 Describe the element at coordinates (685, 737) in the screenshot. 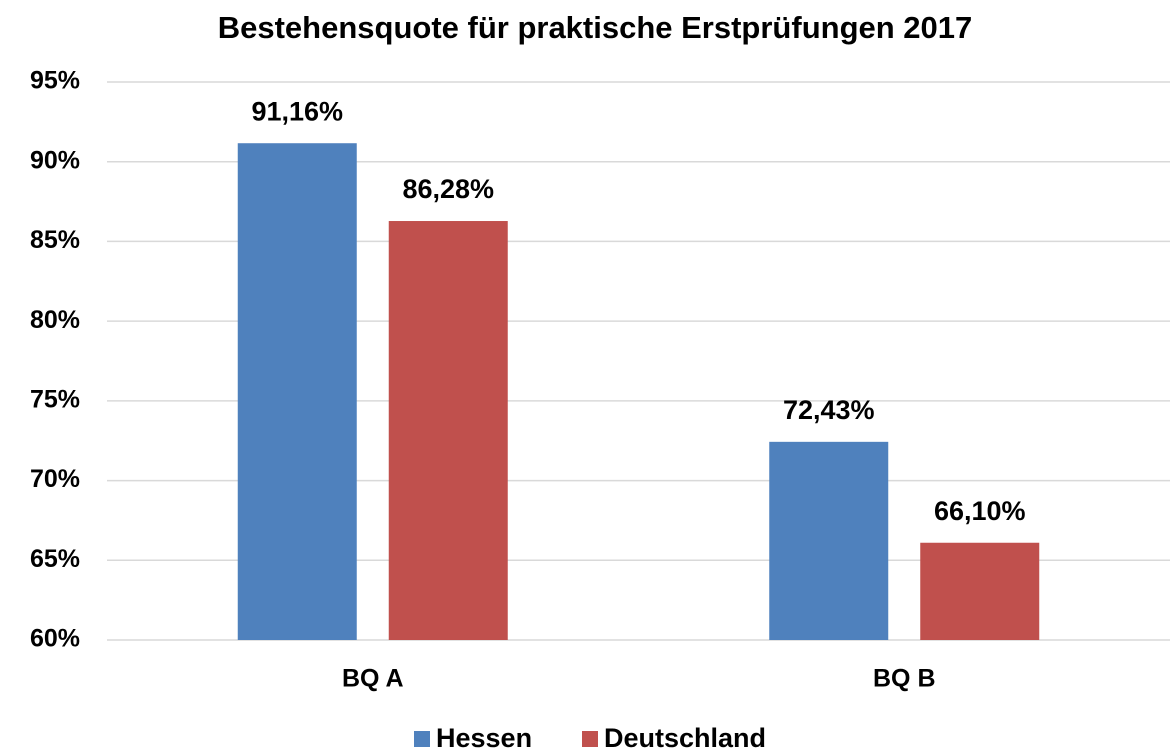

I see `legend-label: Deutschland` at that location.